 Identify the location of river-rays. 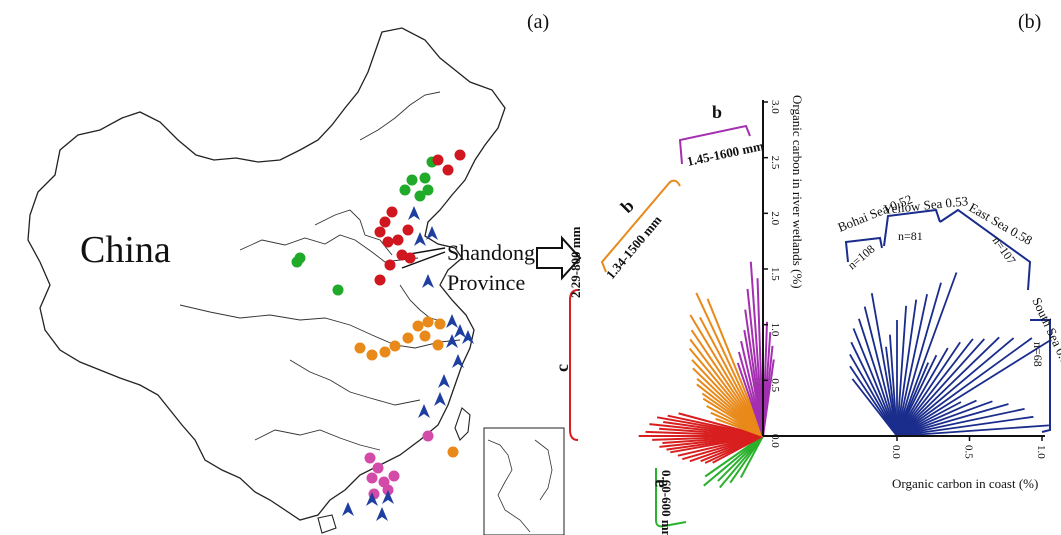
(706, 375).